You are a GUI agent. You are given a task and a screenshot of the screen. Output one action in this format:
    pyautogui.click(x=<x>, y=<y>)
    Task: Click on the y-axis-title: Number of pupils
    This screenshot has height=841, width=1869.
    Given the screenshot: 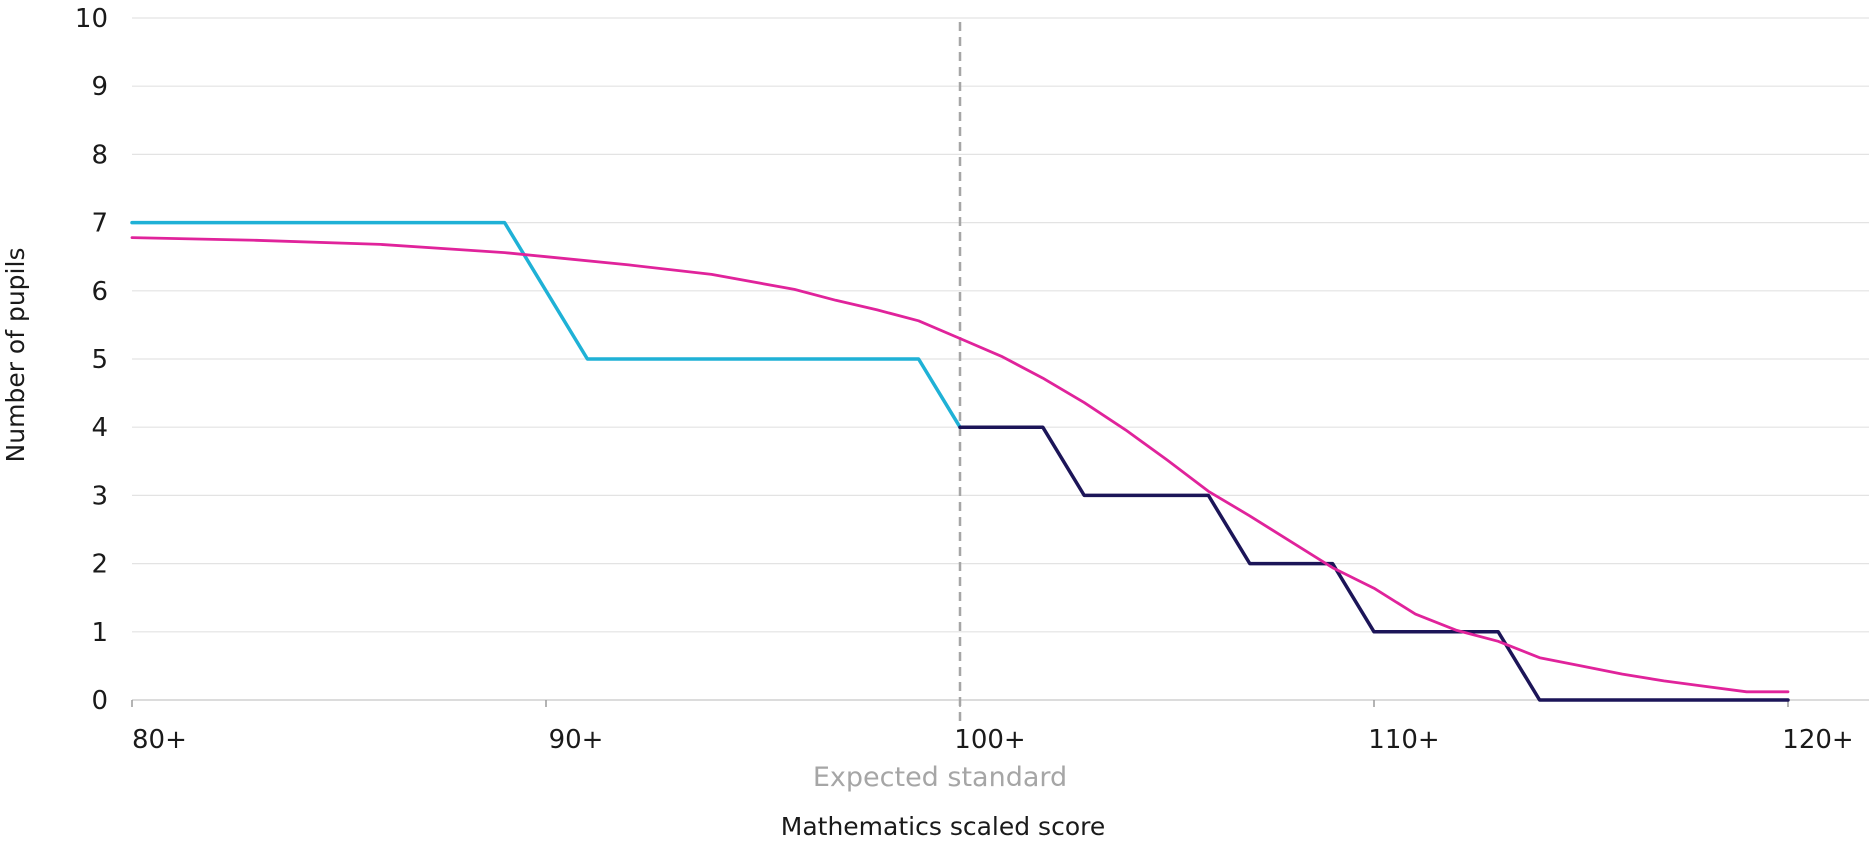 What is the action you would take?
    pyautogui.click(x=15, y=355)
    